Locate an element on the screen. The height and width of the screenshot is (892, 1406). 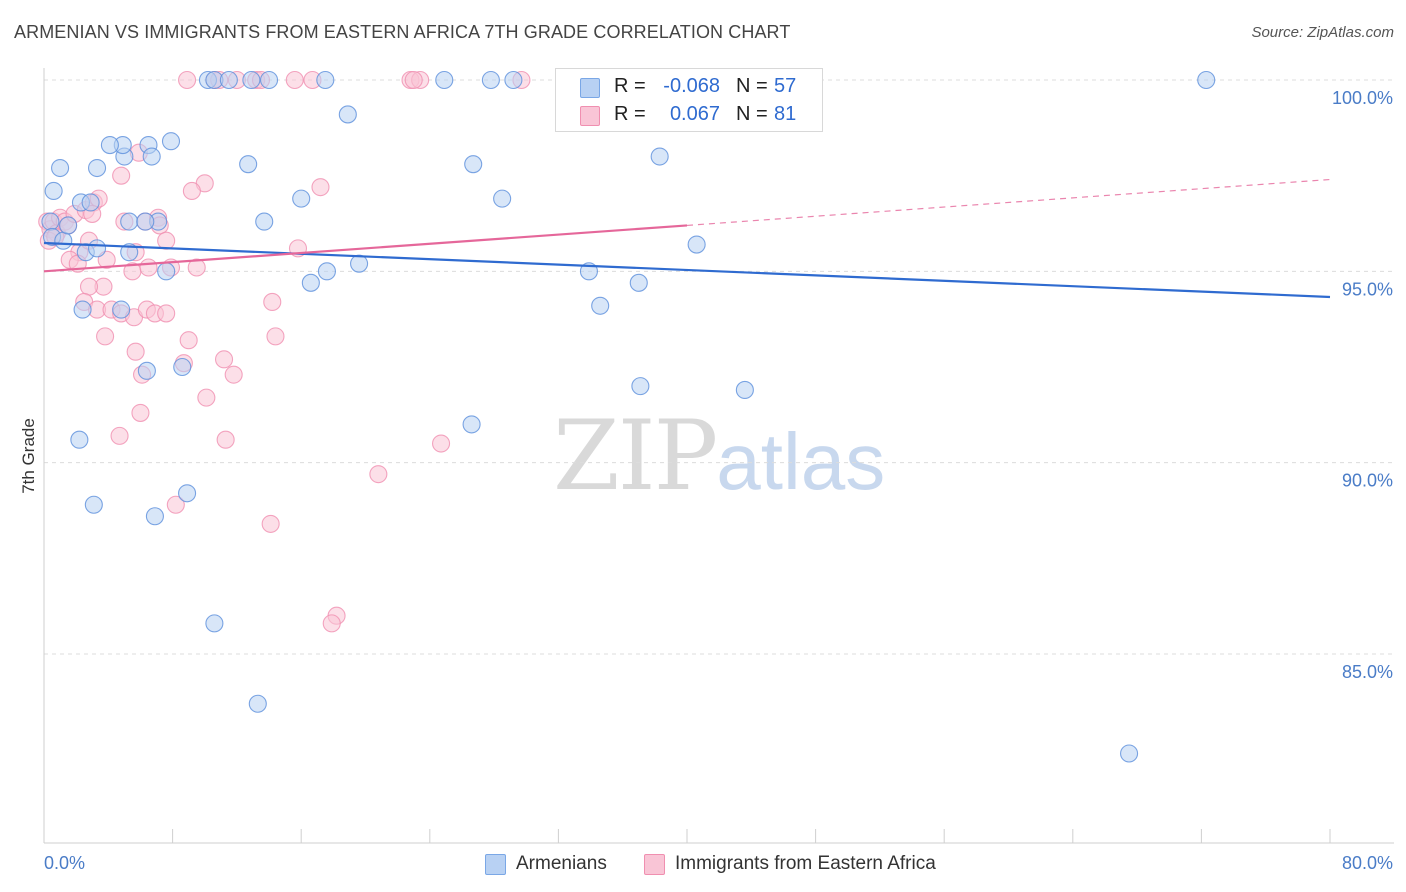
y-axis-label: 7th Grade is located at coordinates (28, 456).